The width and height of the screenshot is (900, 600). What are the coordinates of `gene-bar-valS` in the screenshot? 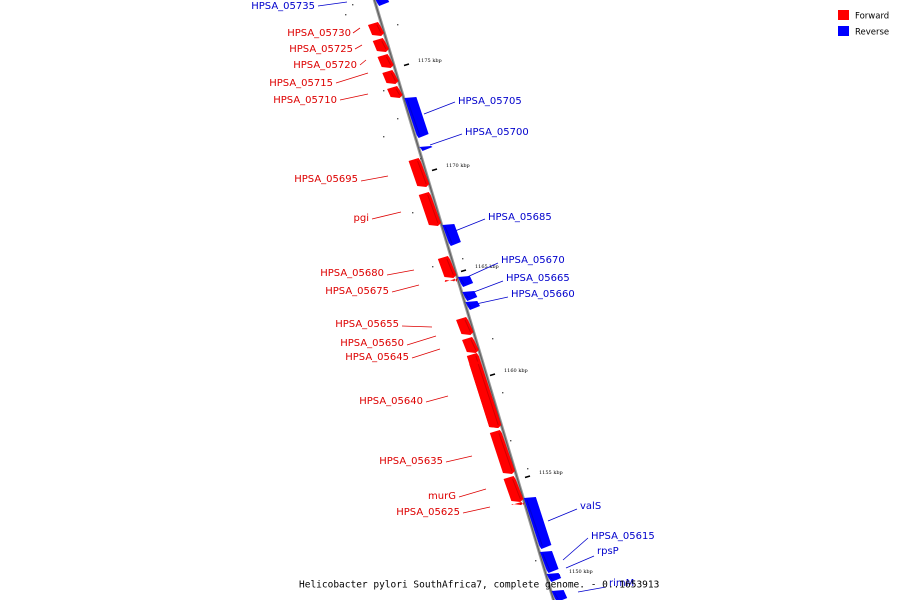 It's located at (537, 523).